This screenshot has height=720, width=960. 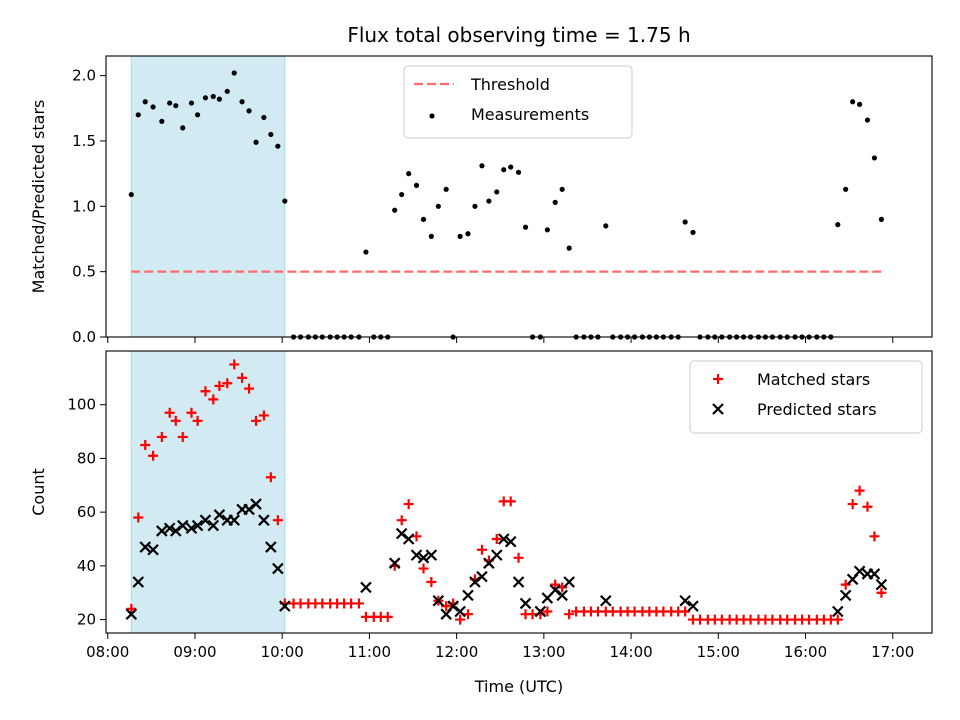 I want to click on y-tick-label: 1.5, so click(x=84, y=141).